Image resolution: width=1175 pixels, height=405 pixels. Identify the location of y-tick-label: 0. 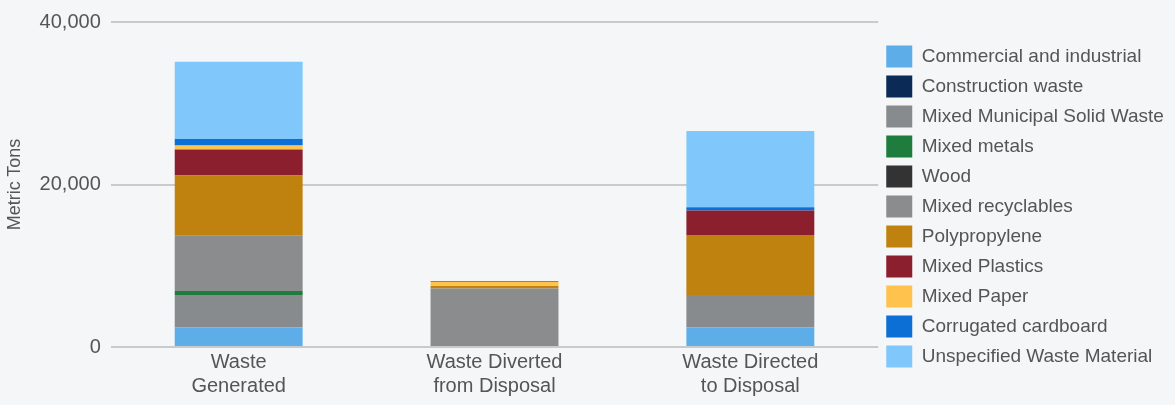
(95, 345).